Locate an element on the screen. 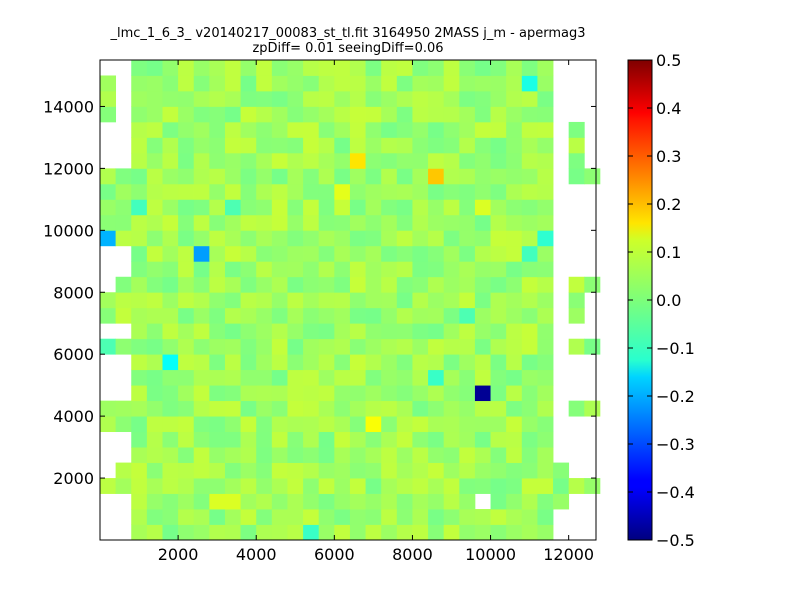 This screenshot has height=600, width=800. x-tick-label: 10000 is located at coordinates (490, 554).